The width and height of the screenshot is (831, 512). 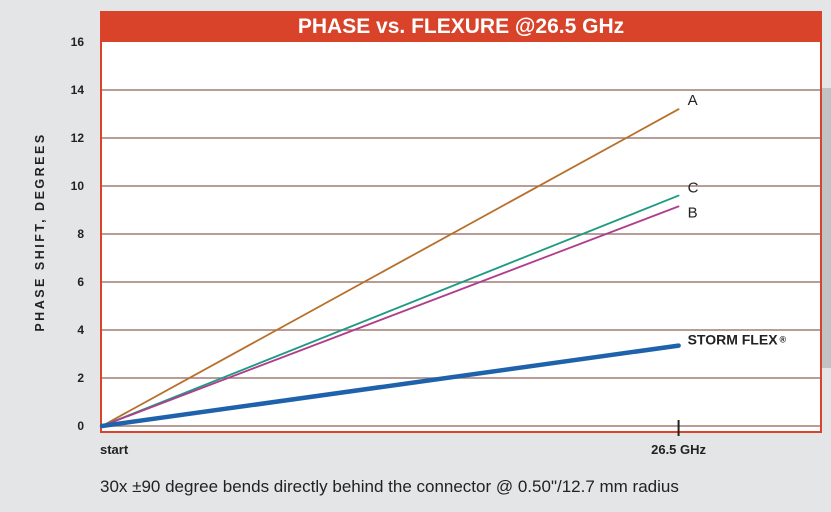 I want to click on series-label: C, so click(x=693, y=188).